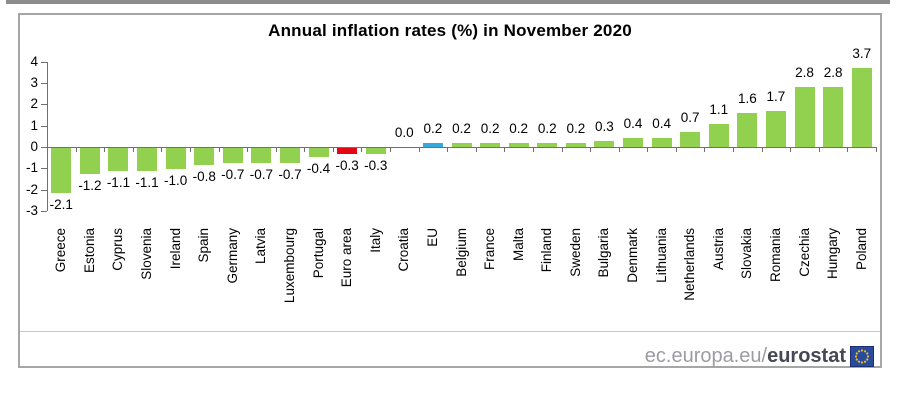 This screenshot has height=408, width=900. I want to click on category-label: Portugal, so click(318, 253).